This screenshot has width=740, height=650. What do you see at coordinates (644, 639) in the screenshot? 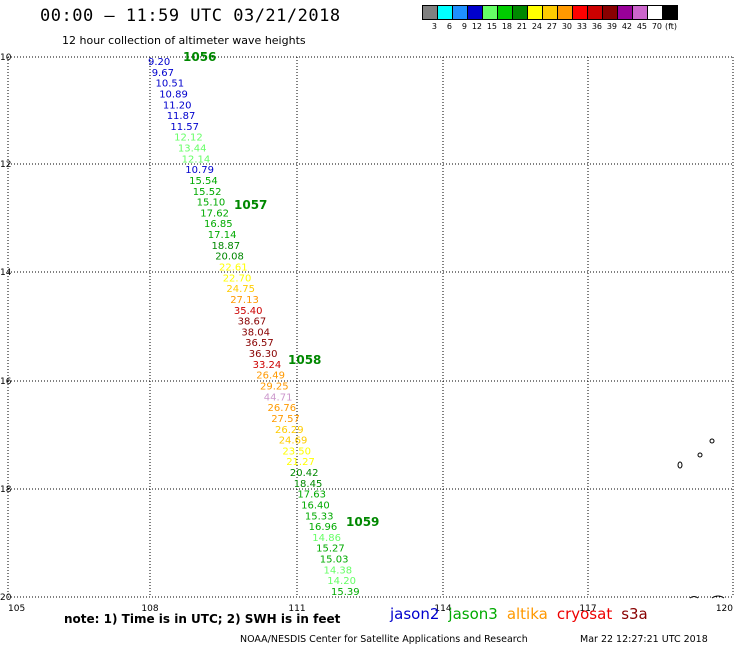
I see `generated-timestamp: Mar 22 12:27:21 UTC 2018` at bounding box center [644, 639].